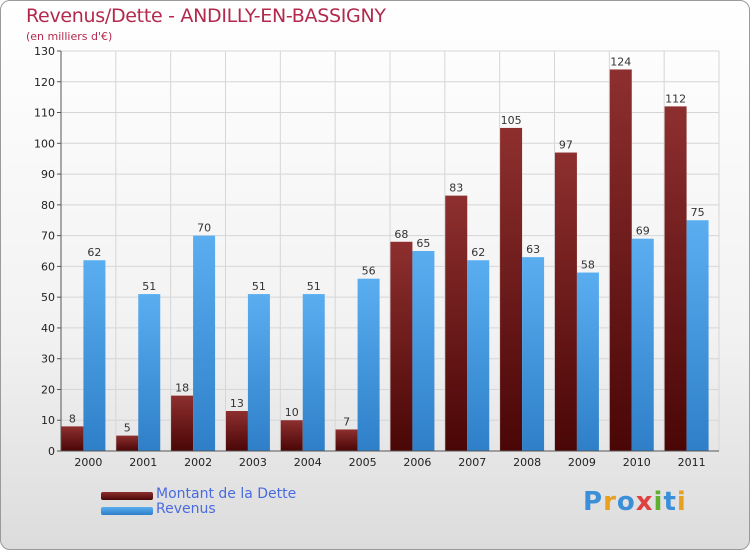 This screenshot has width=750, height=550. Describe the element at coordinates (610, 502) in the screenshot. I see `logo-letter: r` at that location.